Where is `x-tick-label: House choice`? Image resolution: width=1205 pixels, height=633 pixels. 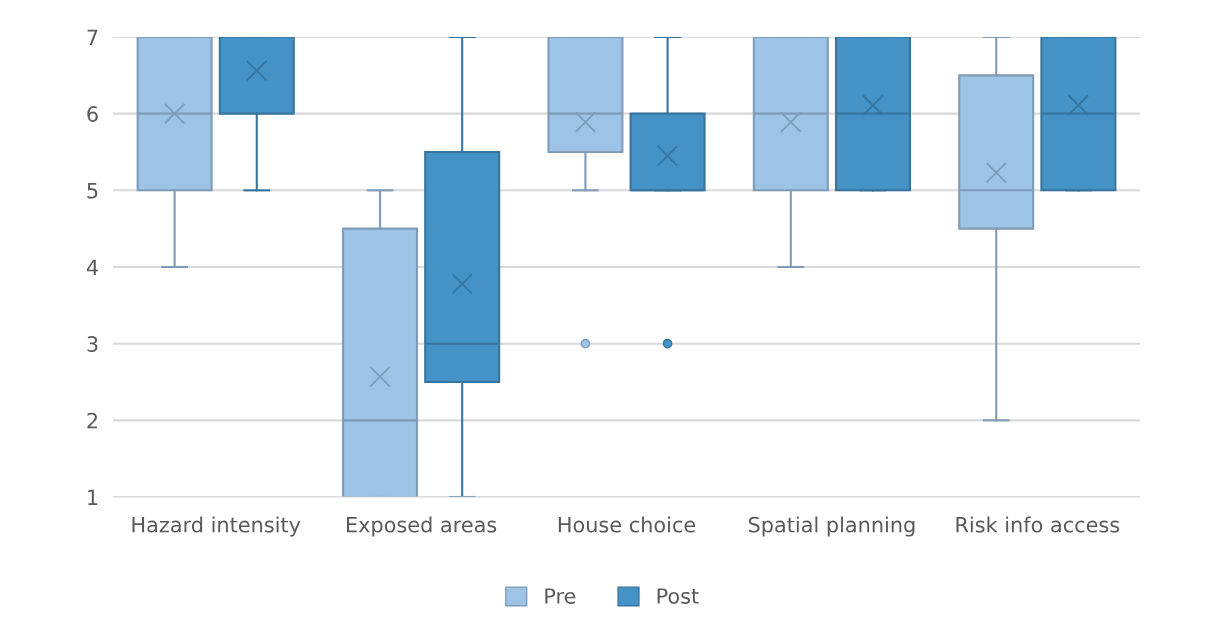
x-tick-label: House choice is located at coordinates (627, 524).